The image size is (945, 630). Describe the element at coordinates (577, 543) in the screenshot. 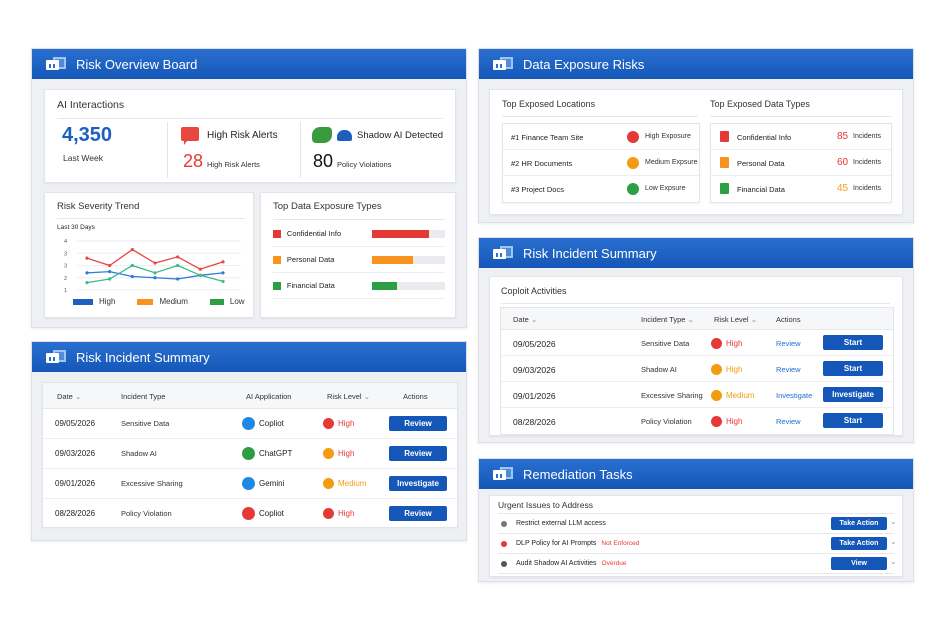

I see `task-label-group: DLP Policy for AI Prompts Not Enforced` at that location.